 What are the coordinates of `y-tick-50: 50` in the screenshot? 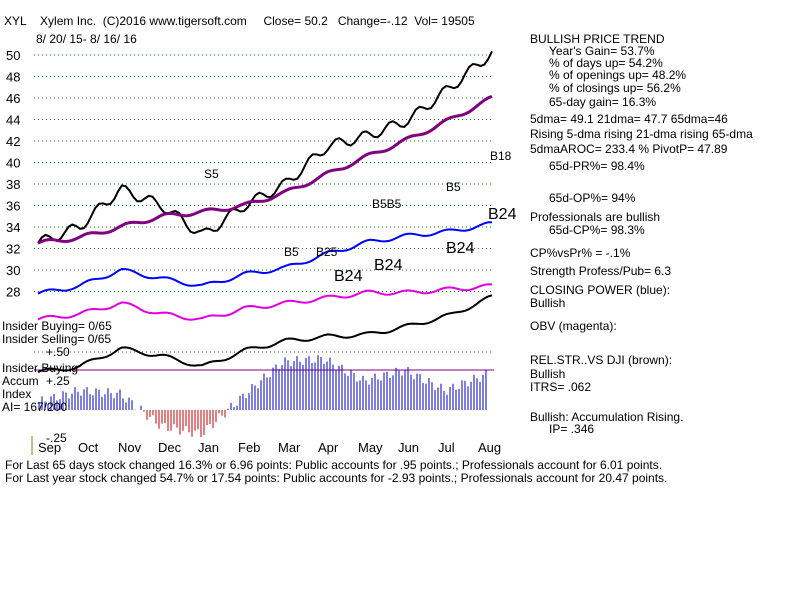 It's located at (13, 55).